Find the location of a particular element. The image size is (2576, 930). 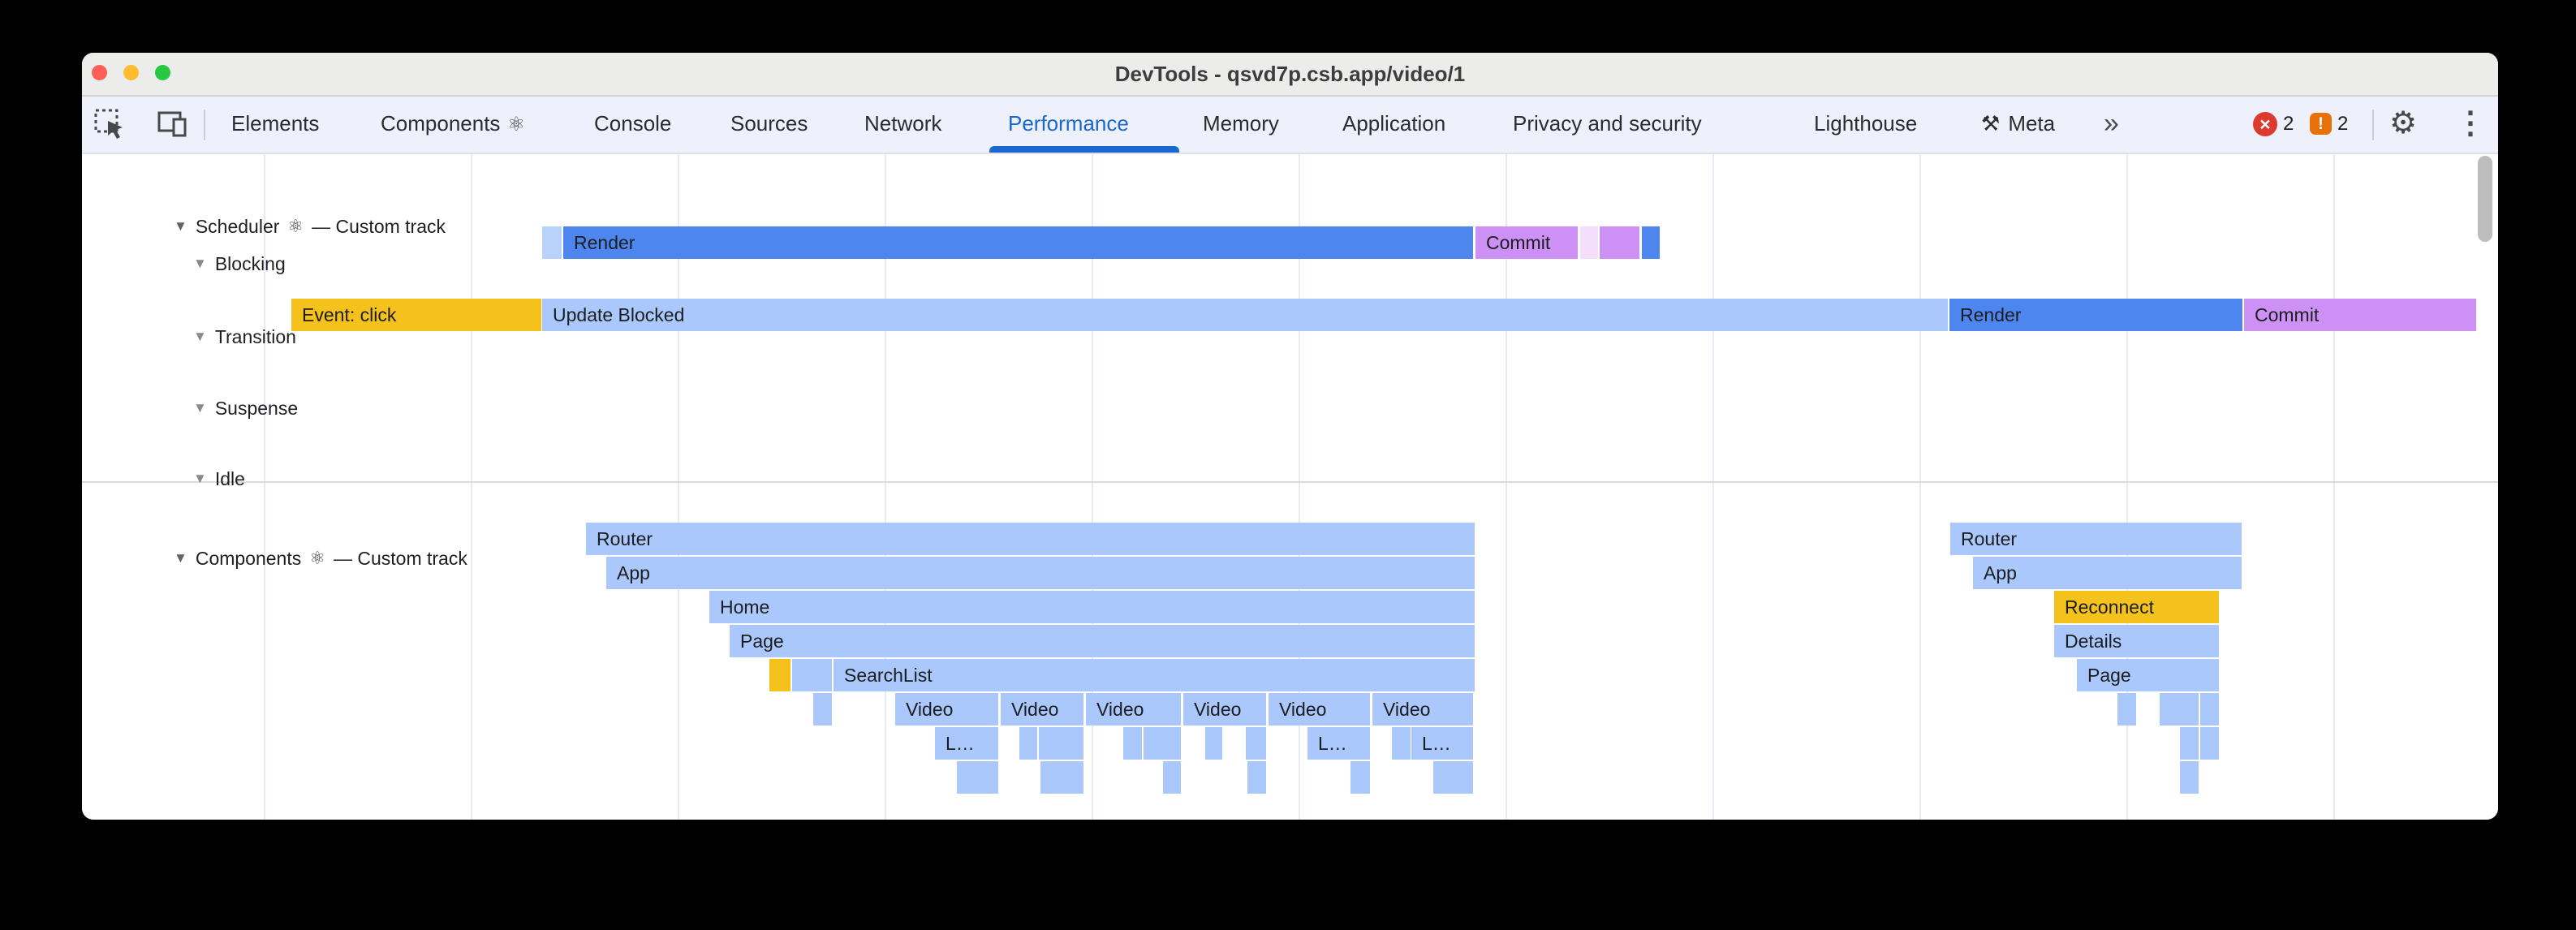

issues-warning-badge: ! 2 is located at coordinates (2329, 124).